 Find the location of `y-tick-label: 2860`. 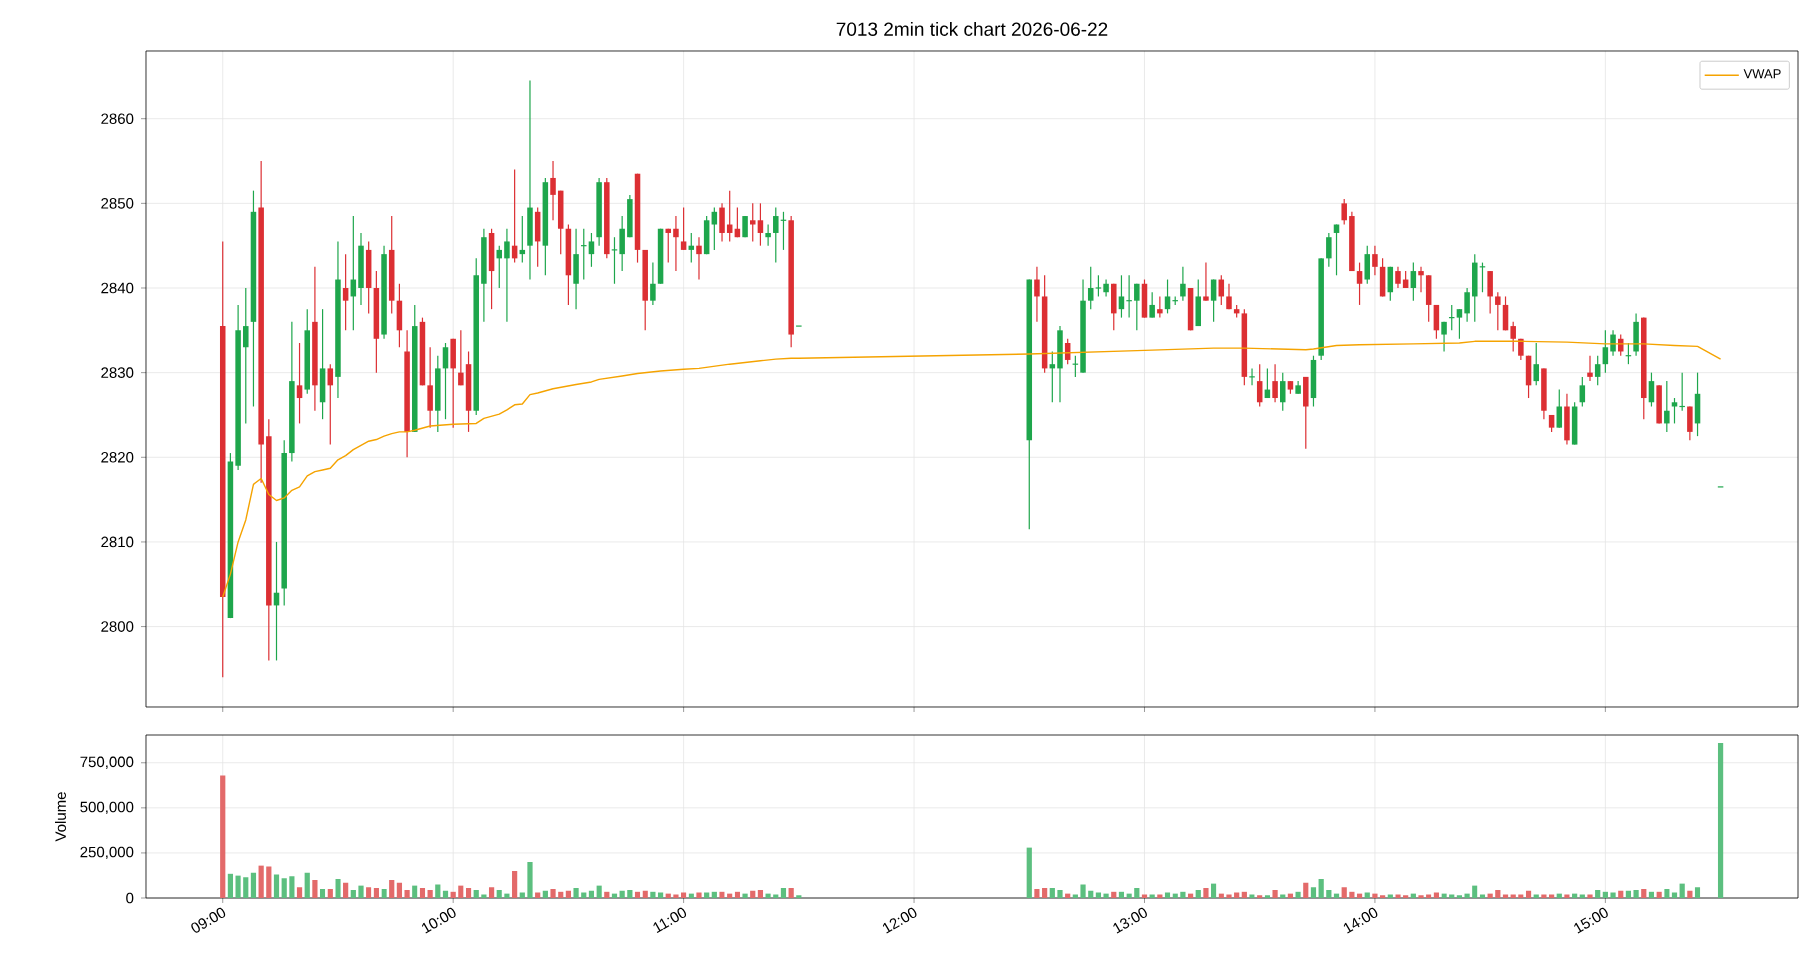

y-tick-label: 2860 is located at coordinates (117, 119).